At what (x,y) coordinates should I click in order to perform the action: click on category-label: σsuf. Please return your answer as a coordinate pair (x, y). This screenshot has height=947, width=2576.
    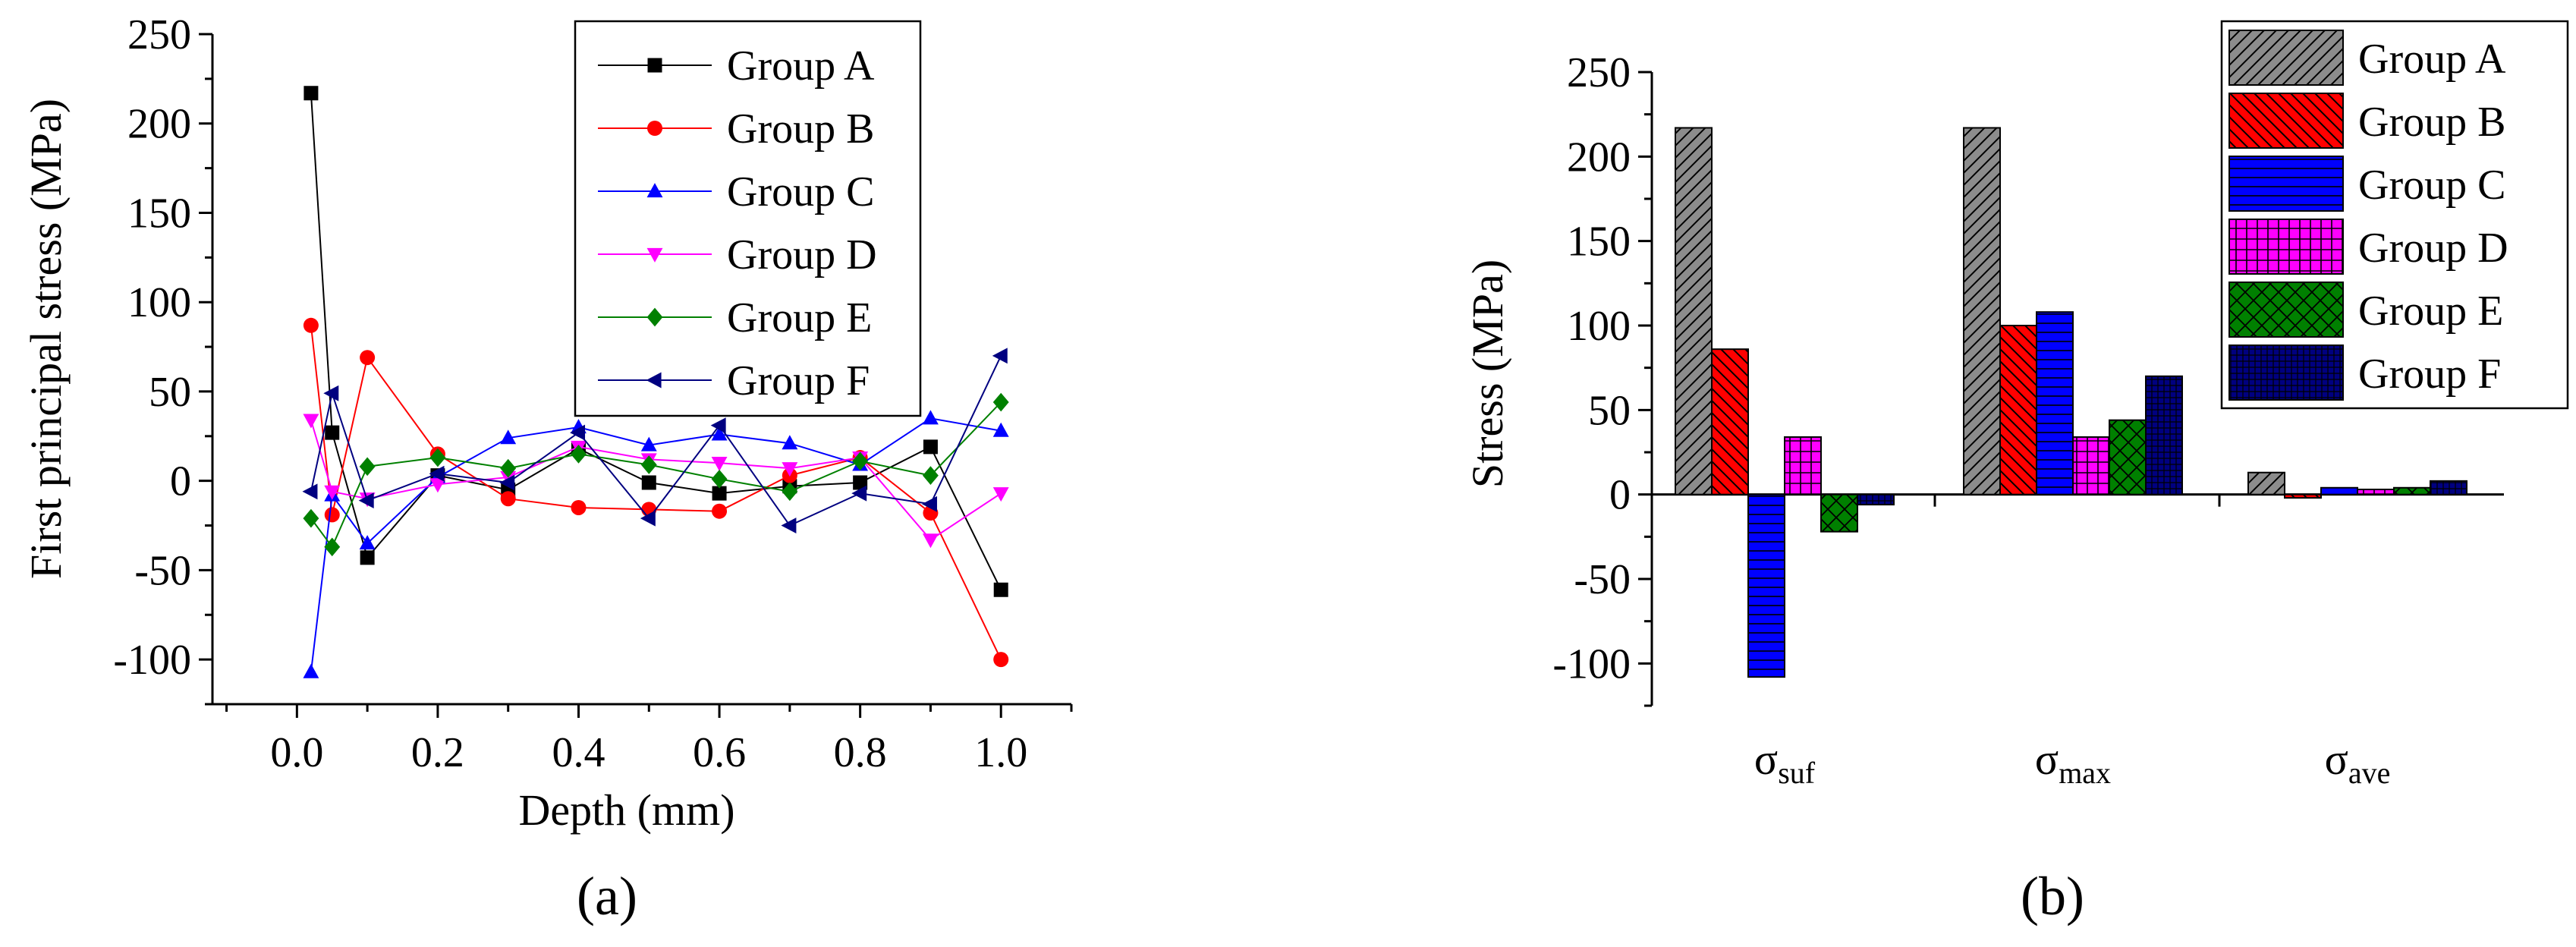
    Looking at the image, I should click on (1785, 762).